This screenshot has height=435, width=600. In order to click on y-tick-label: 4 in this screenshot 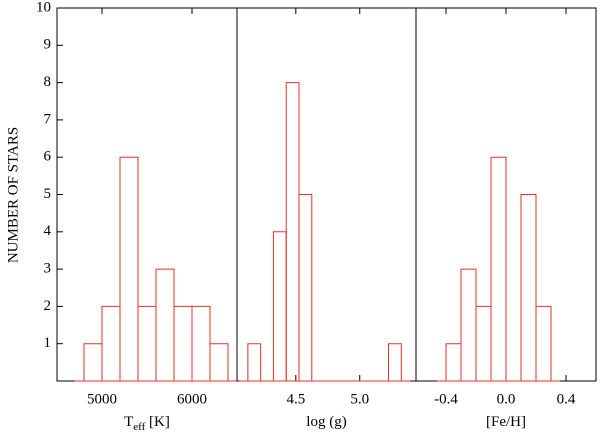, I will do `click(48, 231)`.